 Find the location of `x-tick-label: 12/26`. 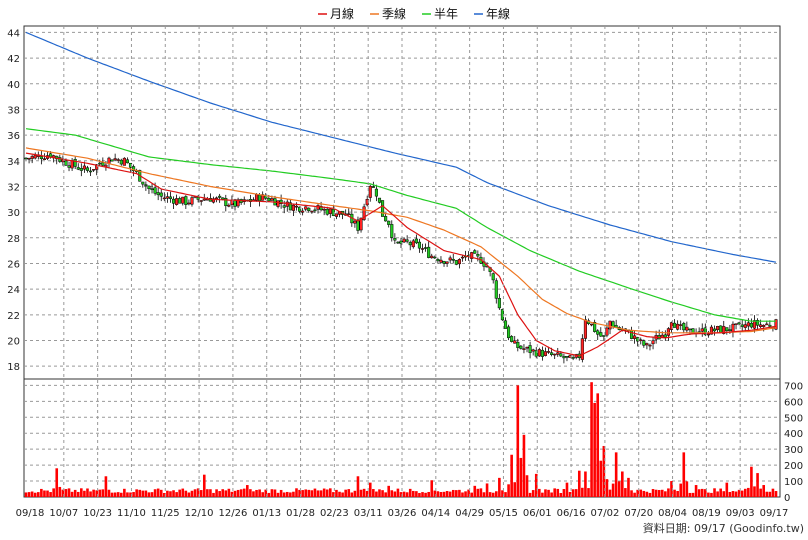

x-tick-label: 12/26 is located at coordinates (232, 513).